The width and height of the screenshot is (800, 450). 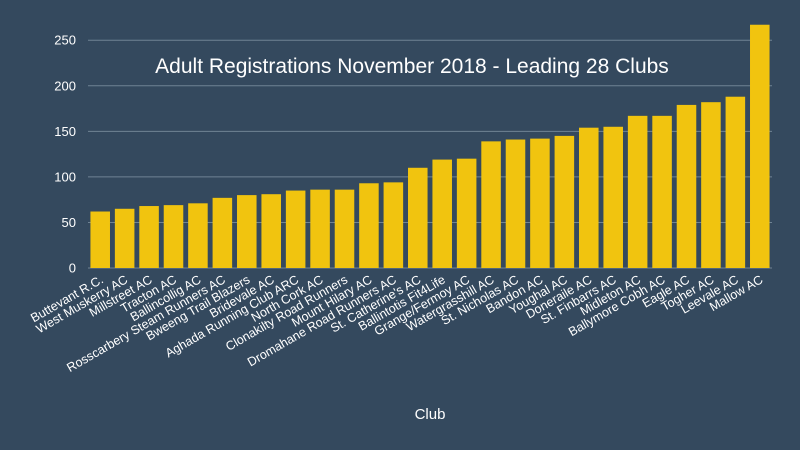 I want to click on y-tick-label: 200, so click(x=65, y=85).